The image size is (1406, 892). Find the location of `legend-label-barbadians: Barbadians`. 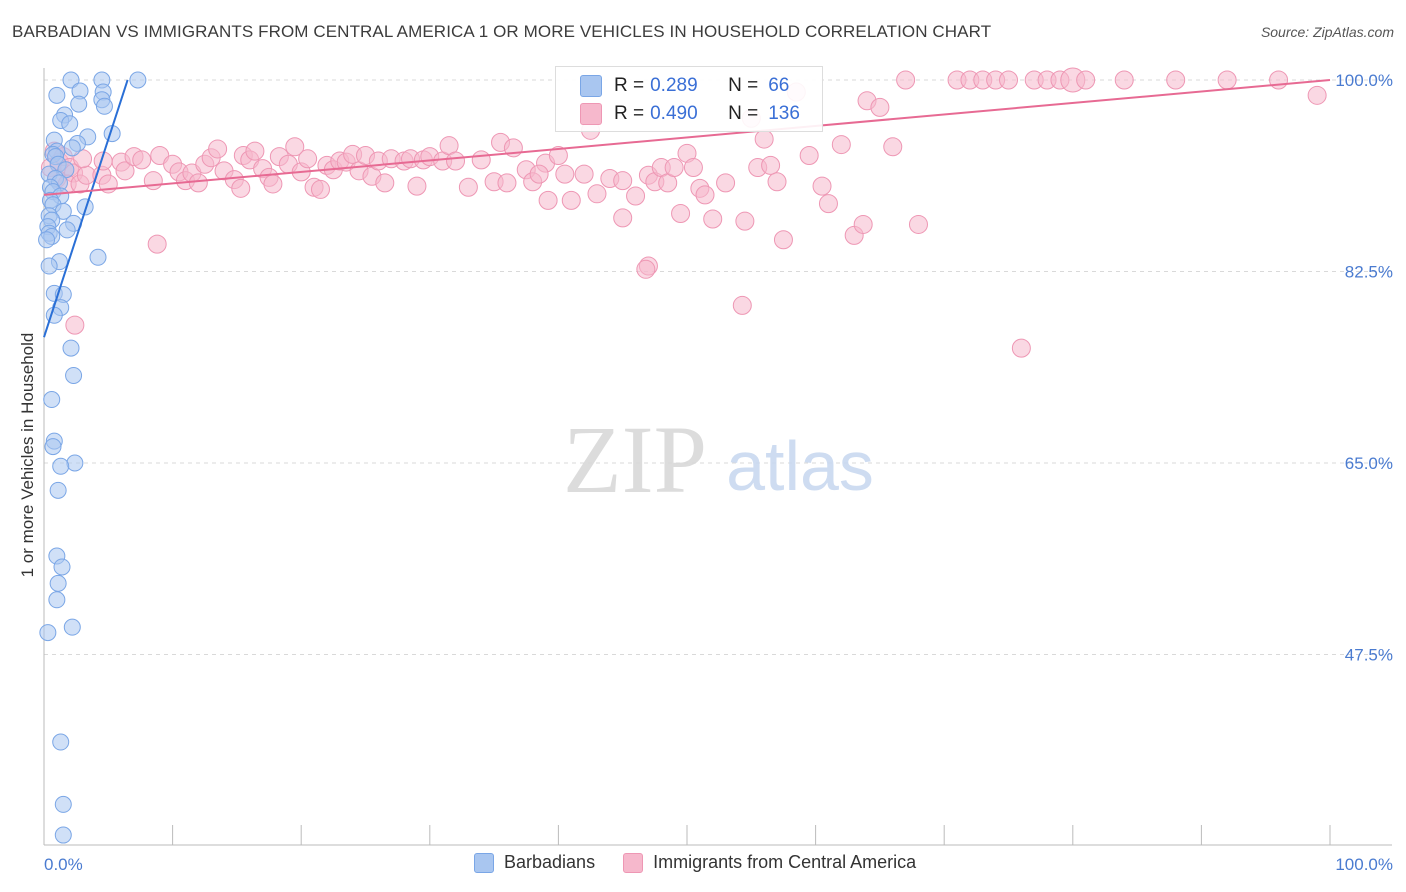

legend-label-barbadians: Barbadians is located at coordinates (550, 862).